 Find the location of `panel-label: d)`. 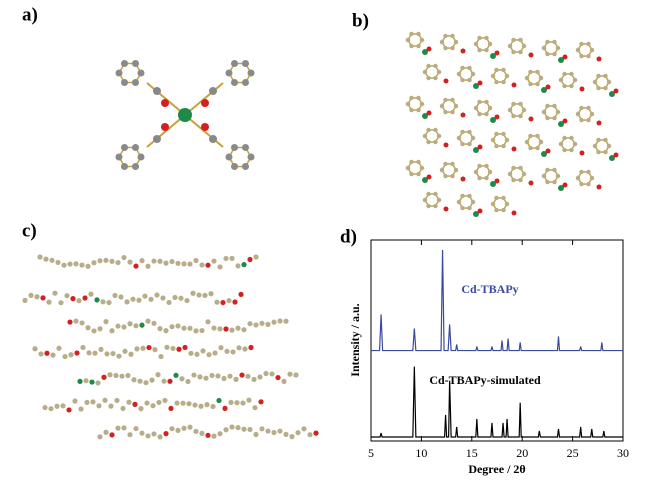

panel-label: d) is located at coordinates (348, 236).